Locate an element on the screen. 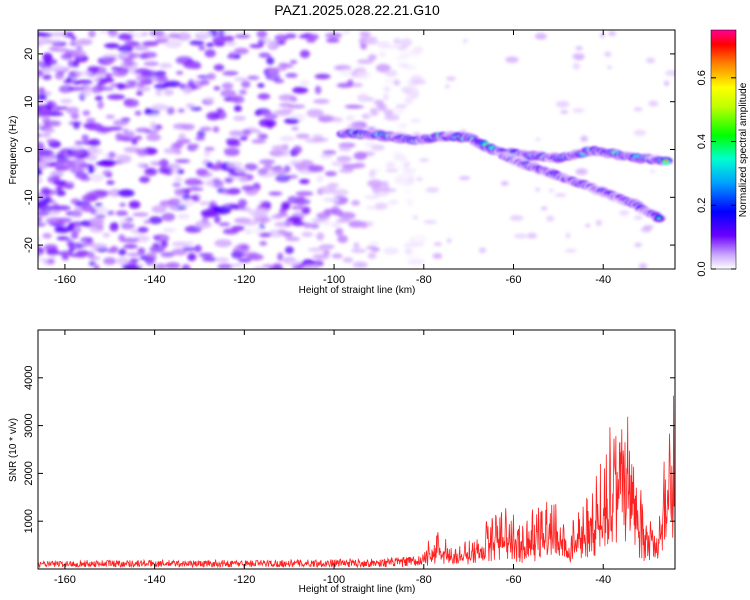 The image size is (750, 600). y-tick-label: 0 is located at coordinates (29, 149).